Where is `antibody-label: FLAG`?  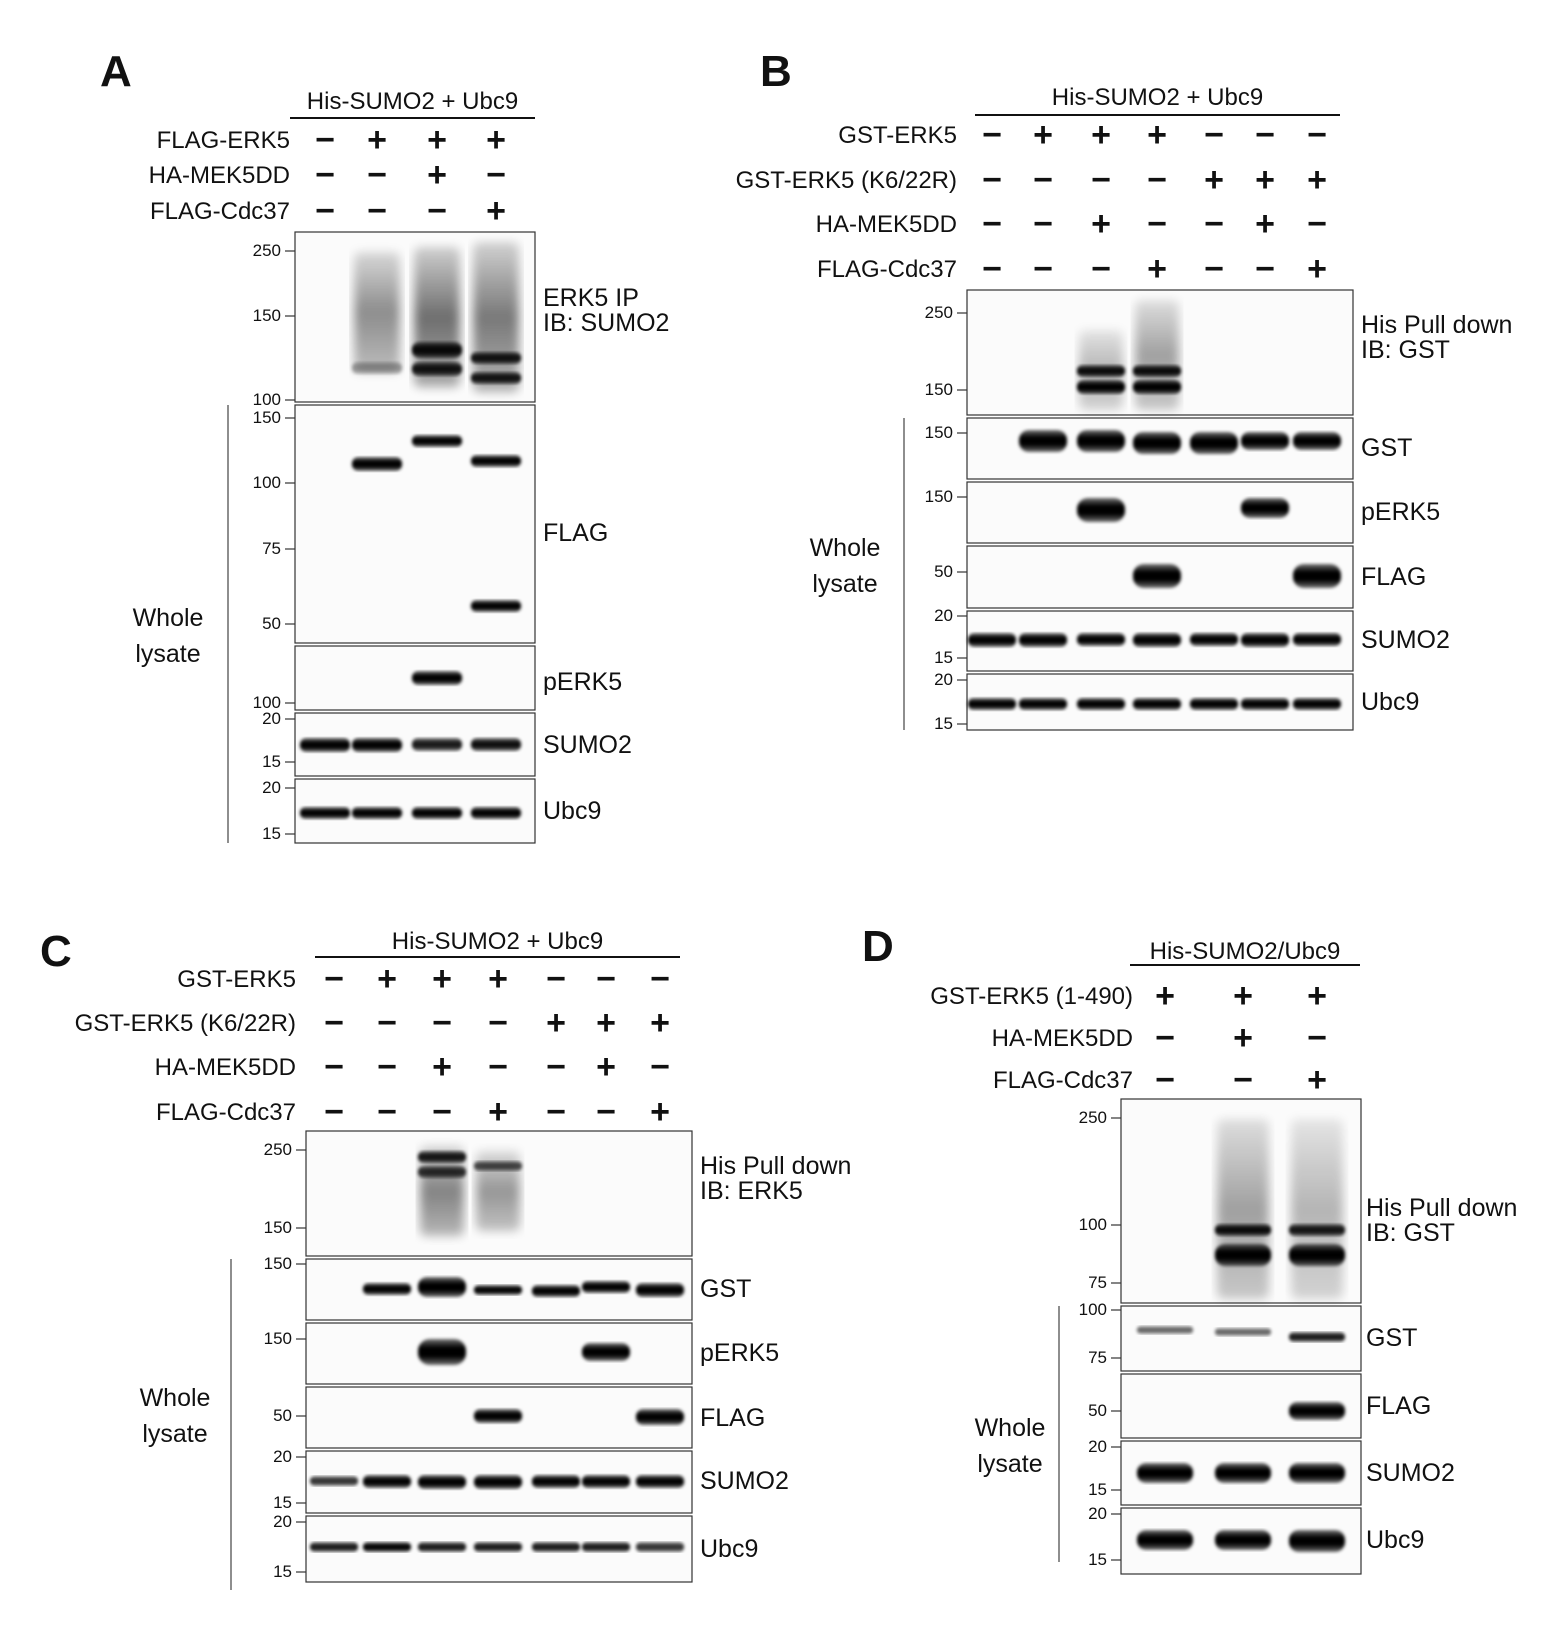
antibody-label: FLAG is located at coordinates (1394, 577).